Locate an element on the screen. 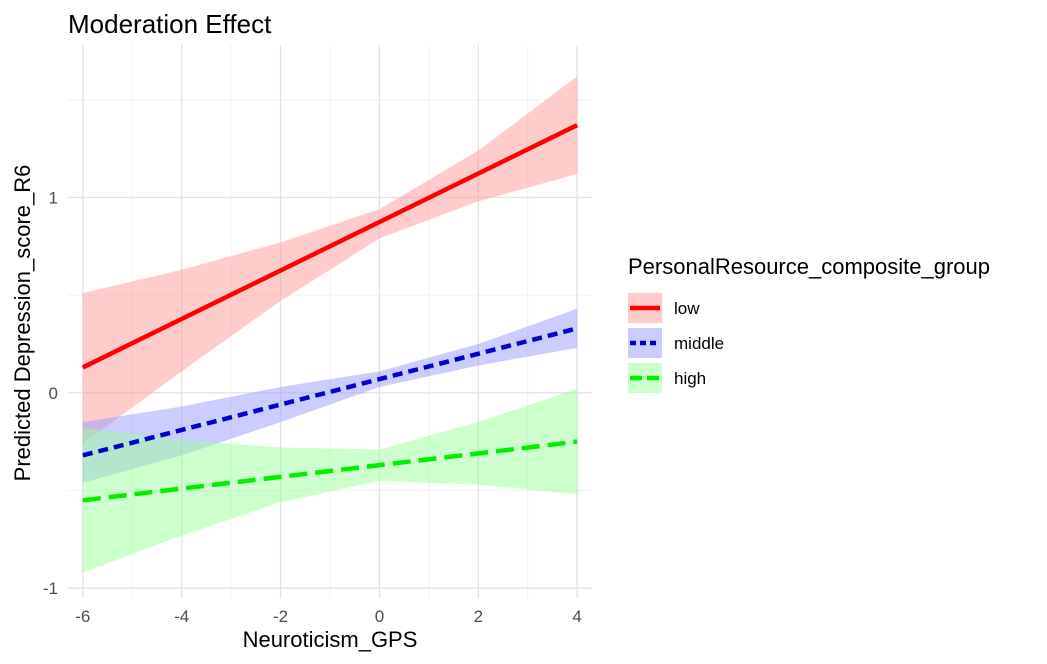 This screenshot has height=664, width=1047. confidence-band-middle is located at coordinates (330, 395).